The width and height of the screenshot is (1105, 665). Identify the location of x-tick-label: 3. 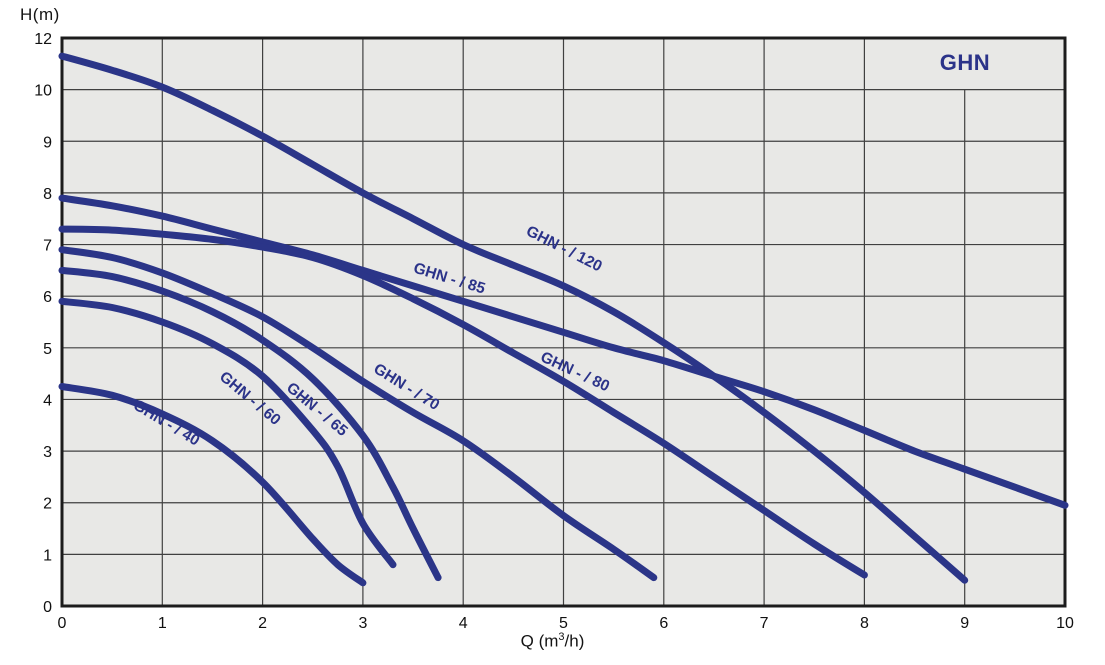
(362, 623).